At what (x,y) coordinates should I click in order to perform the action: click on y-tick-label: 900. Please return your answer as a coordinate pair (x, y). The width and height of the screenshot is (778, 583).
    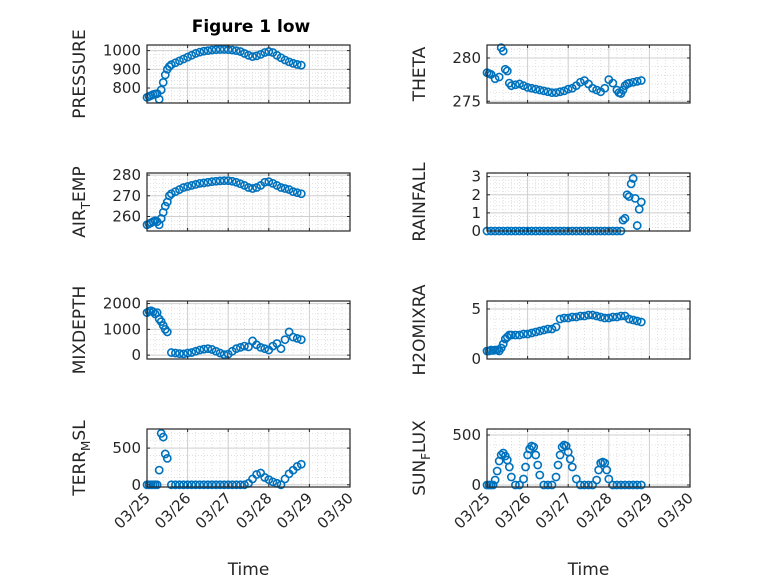
    Looking at the image, I should click on (126, 69).